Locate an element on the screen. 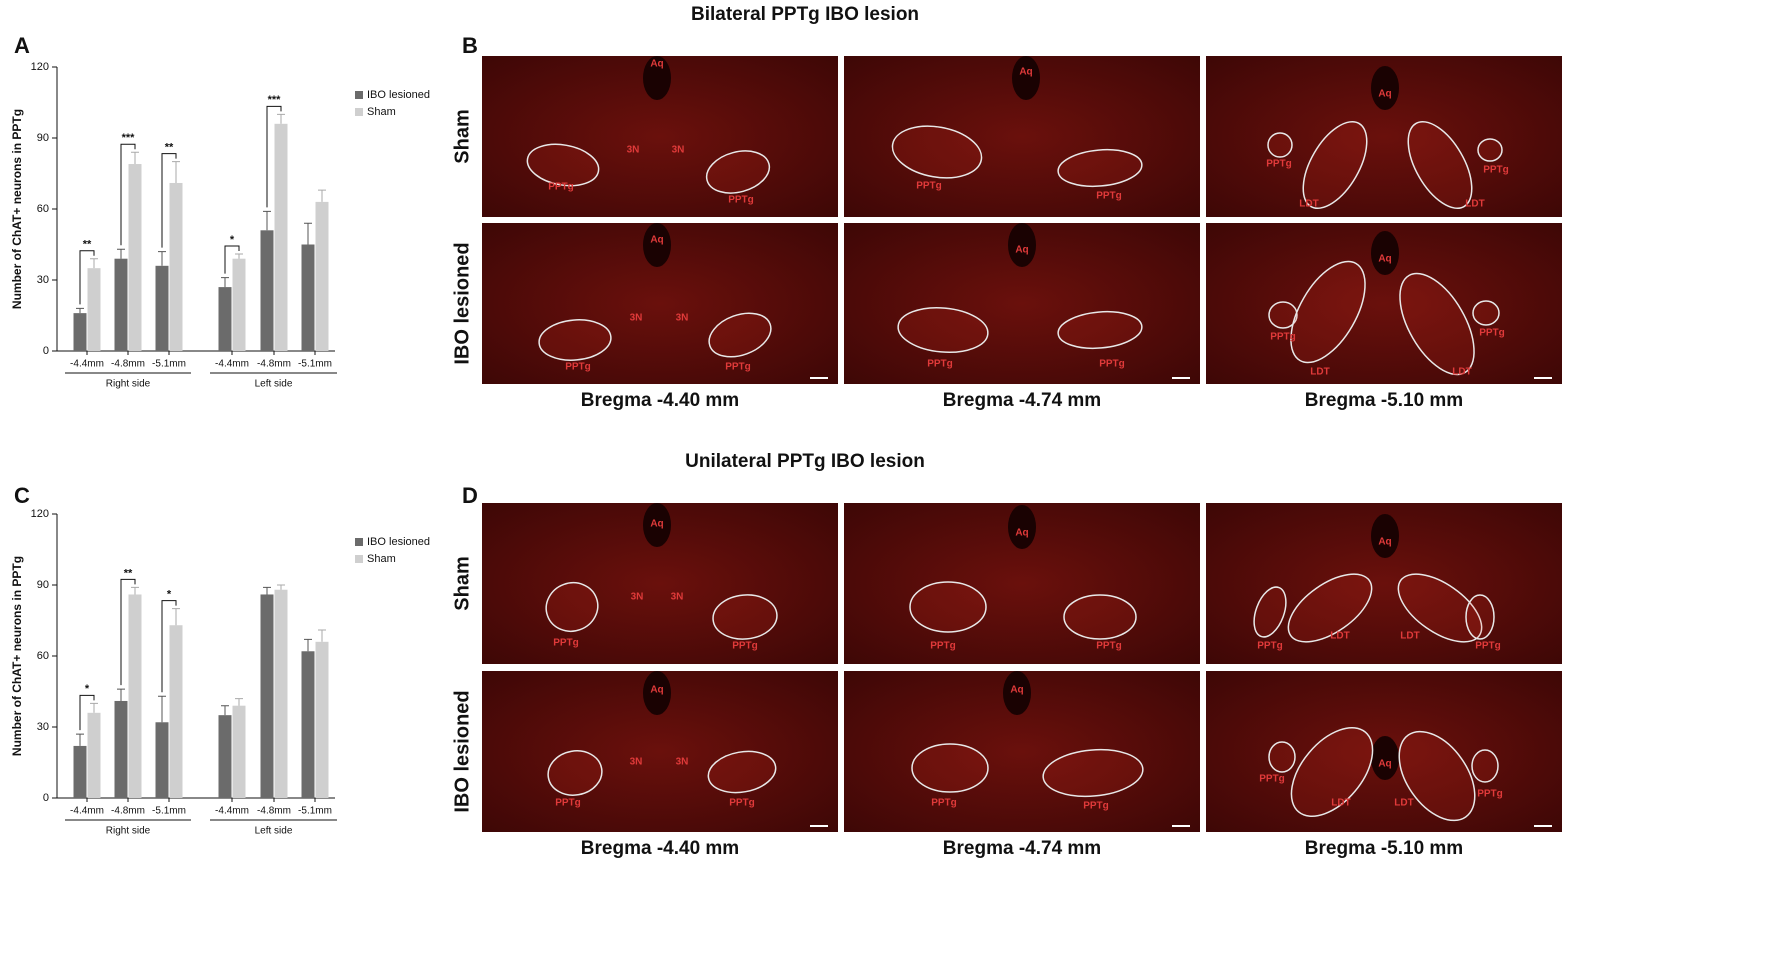 This screenshot has width=1772, height=975. y-tick-label: 60 is located at coordinates (43, 209).